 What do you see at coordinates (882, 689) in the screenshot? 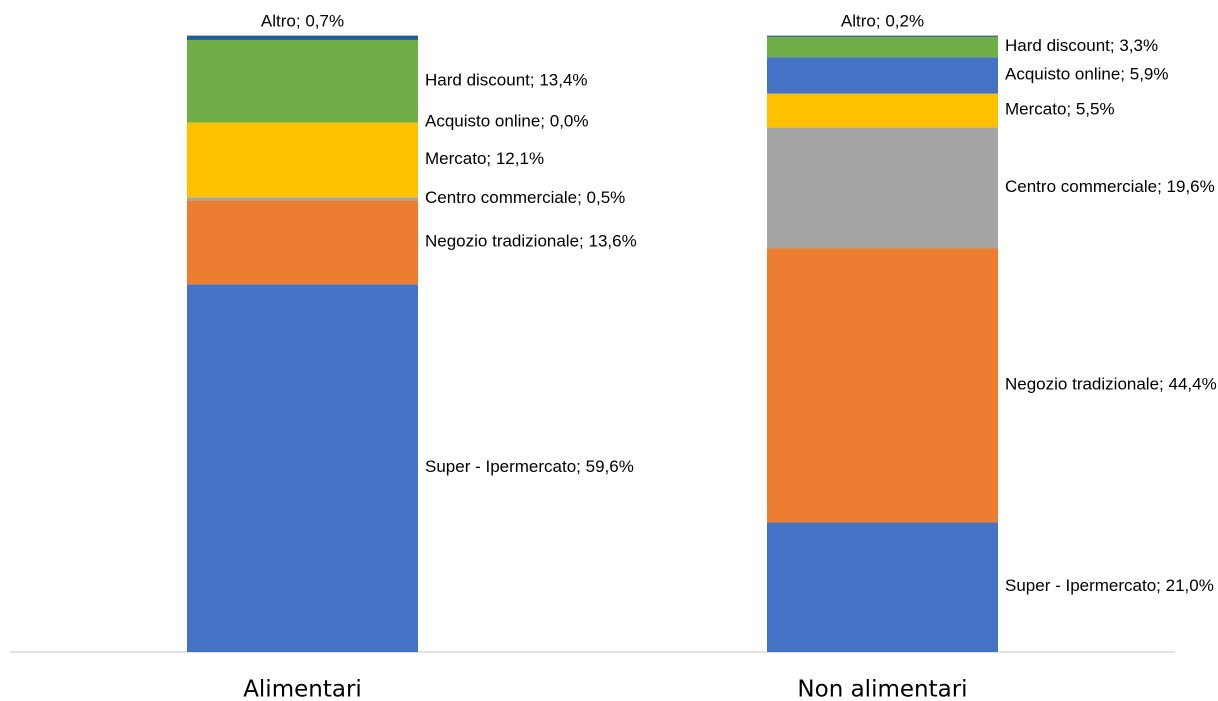
I see `x-tick-label: Non alimentari` at bounding box center [882, 689].